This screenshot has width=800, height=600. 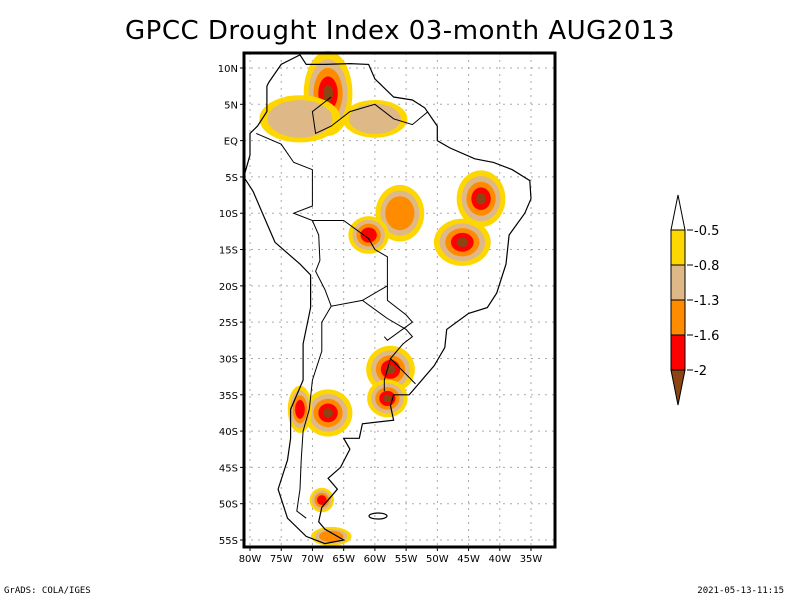 I want to click on lat-tick-label: 25S, so click(x=228, y=323).